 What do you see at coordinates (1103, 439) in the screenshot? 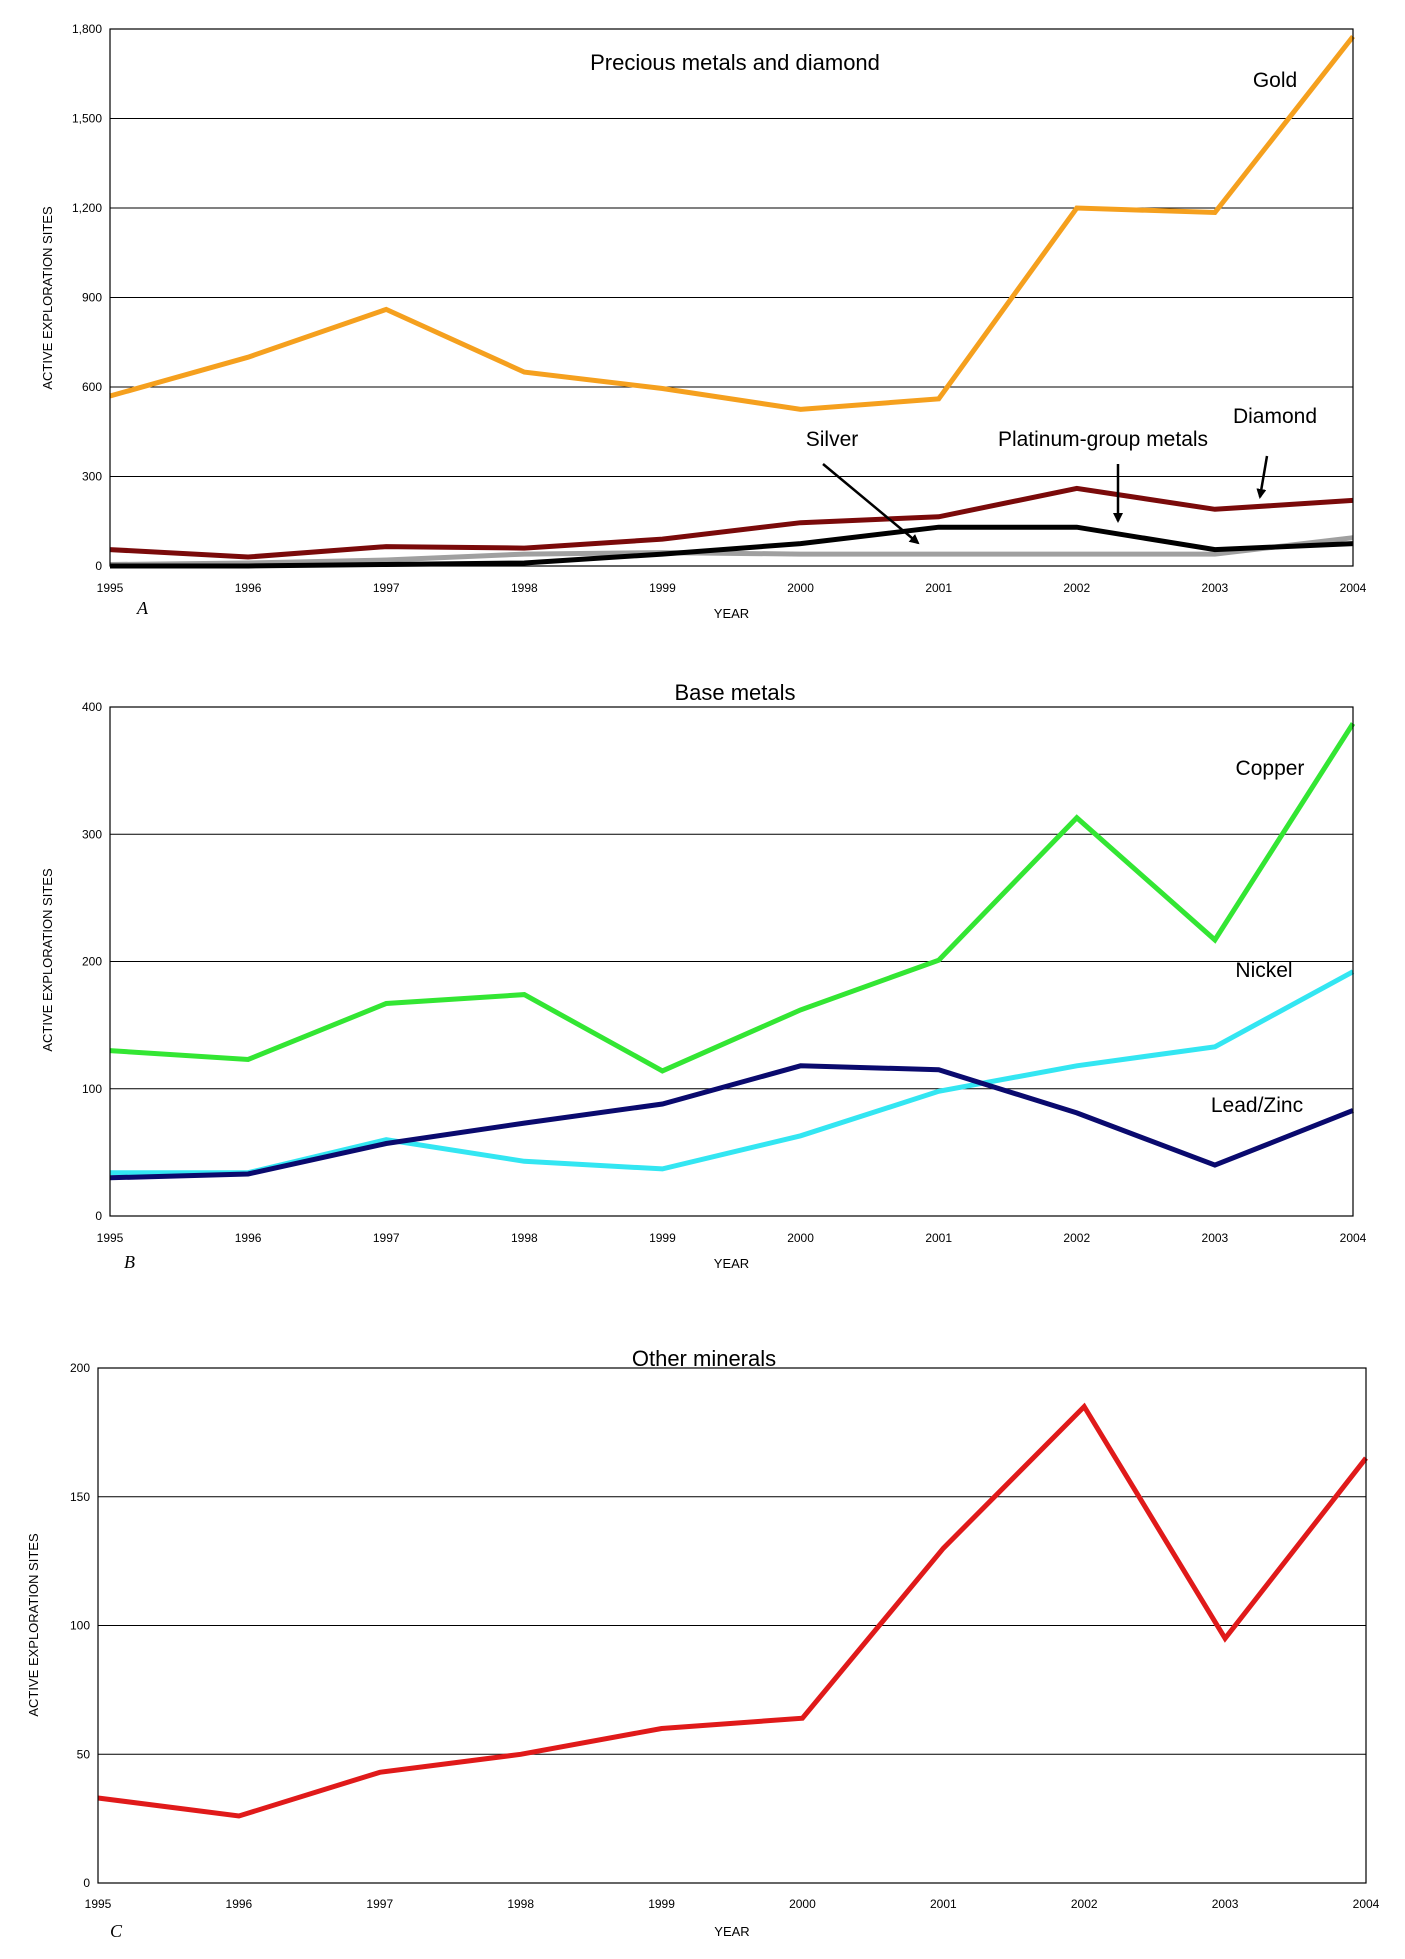
I see `series-label: Platinum-group metals` at bounding box center [1103, 439].